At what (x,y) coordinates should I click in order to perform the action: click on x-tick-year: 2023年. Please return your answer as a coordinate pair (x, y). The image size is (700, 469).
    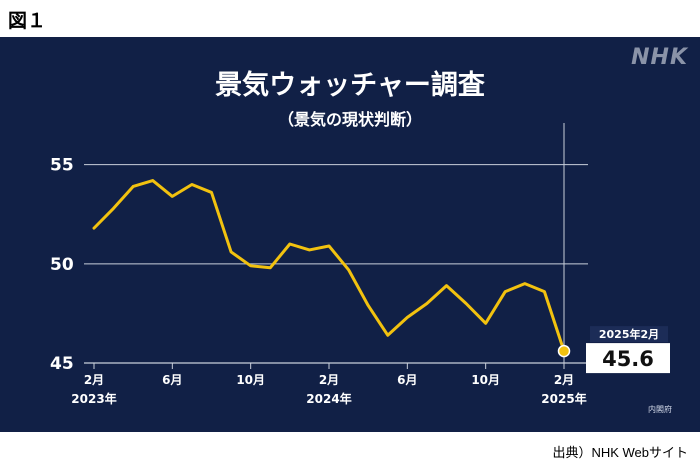
    Looking at the image, I should click on (93, 398).